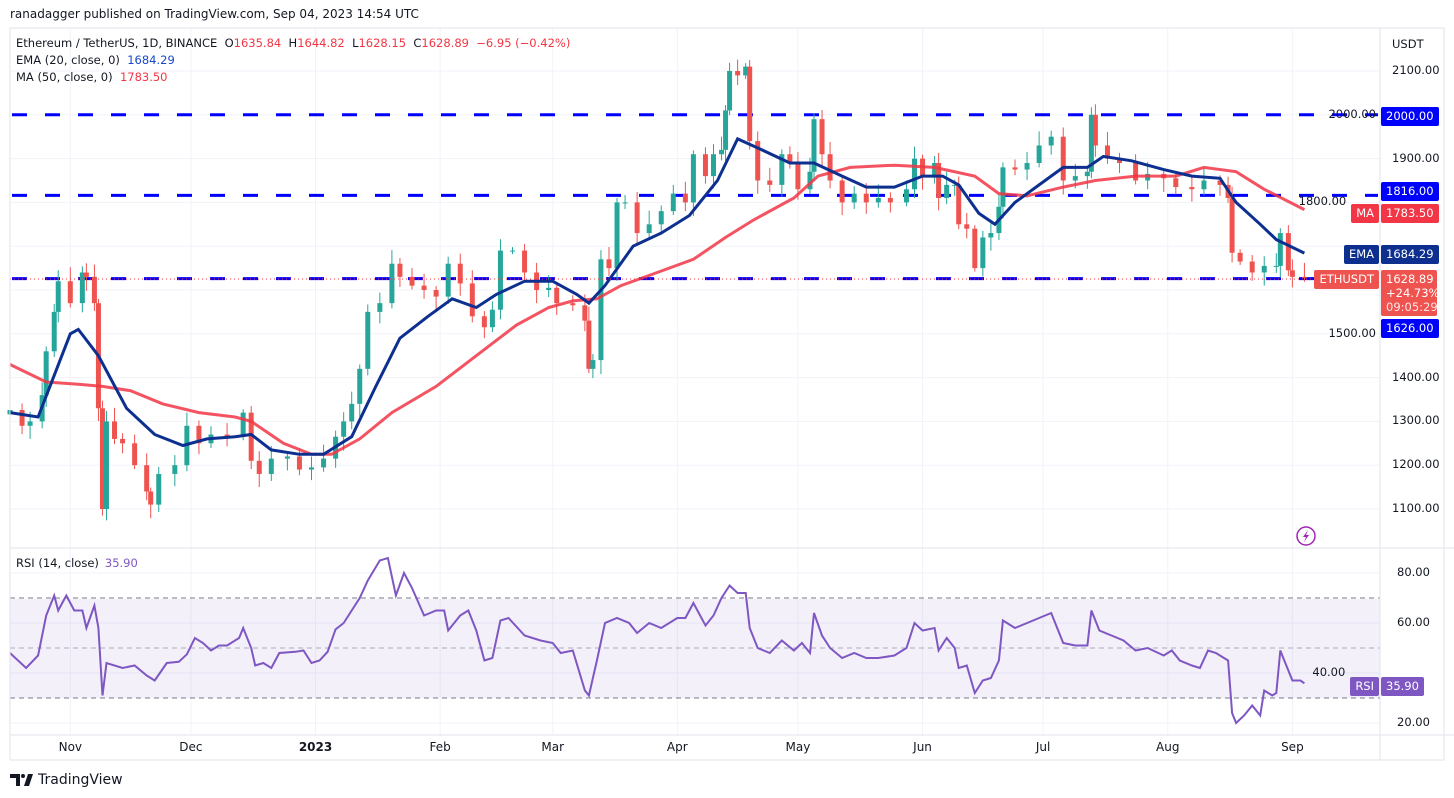 This screenshot has height=798, width=1454. Describe the element at coordinates (64, 77) in the screenshot. I see `ma-label: MA (50, close, 0)` at that location.